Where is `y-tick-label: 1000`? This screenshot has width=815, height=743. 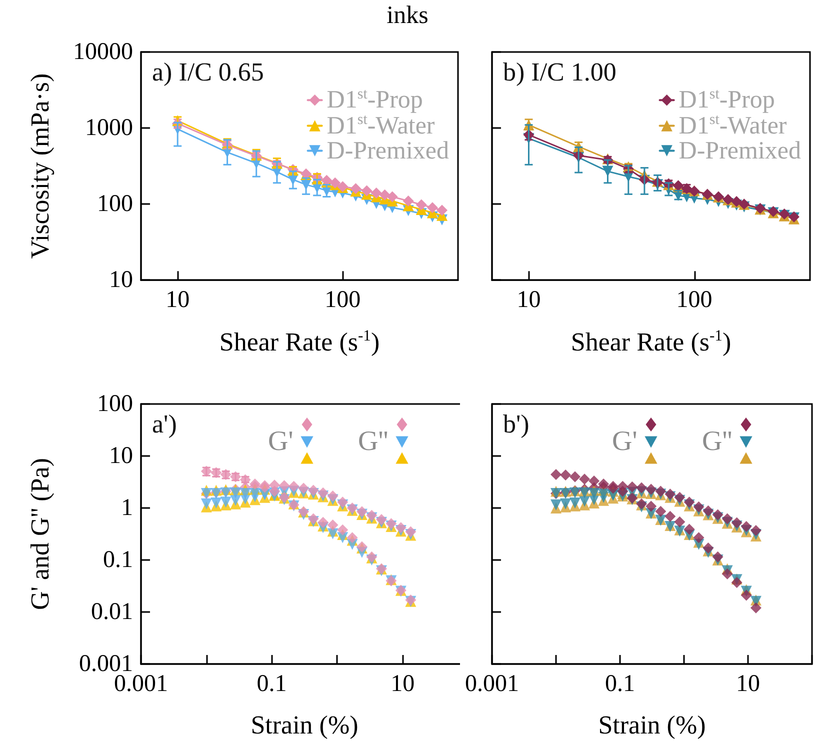
y-tick-label: 1000 is located at coordinates (109, 128).